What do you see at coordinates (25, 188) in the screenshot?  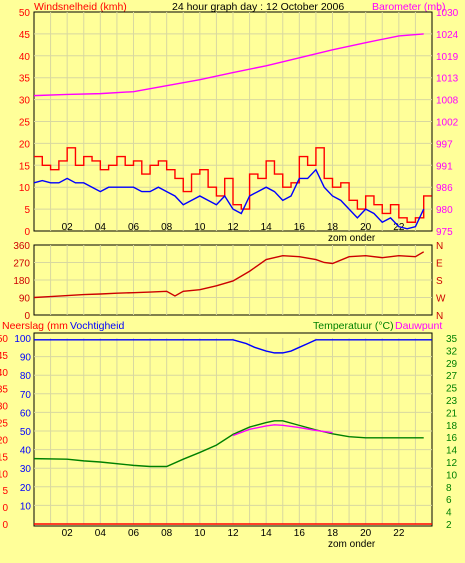 I see `wind-tick-label: 10` at bounding box center [25, 188].